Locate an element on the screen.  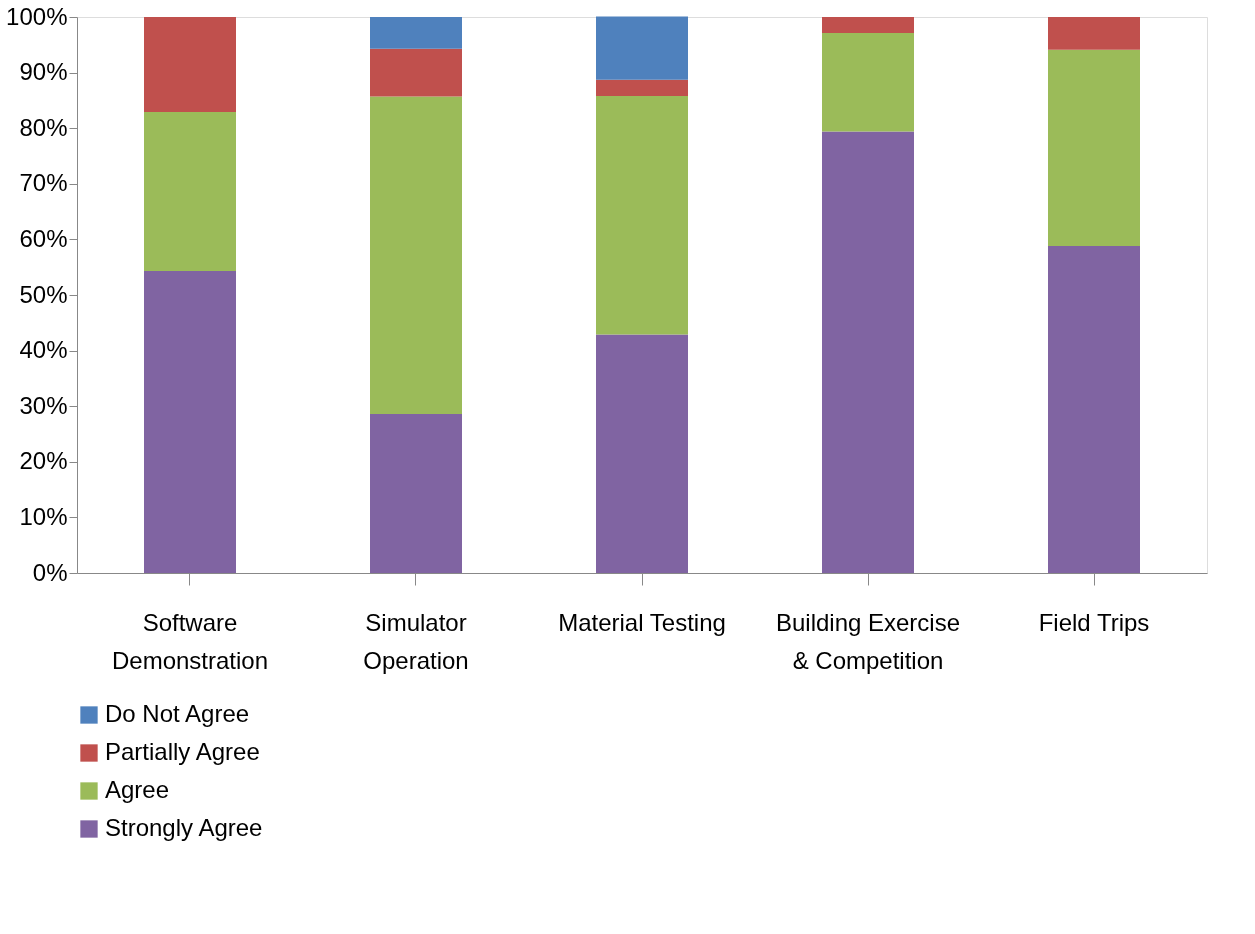
x-tick-label: Field Trips is located at coordinates (1094, 622).